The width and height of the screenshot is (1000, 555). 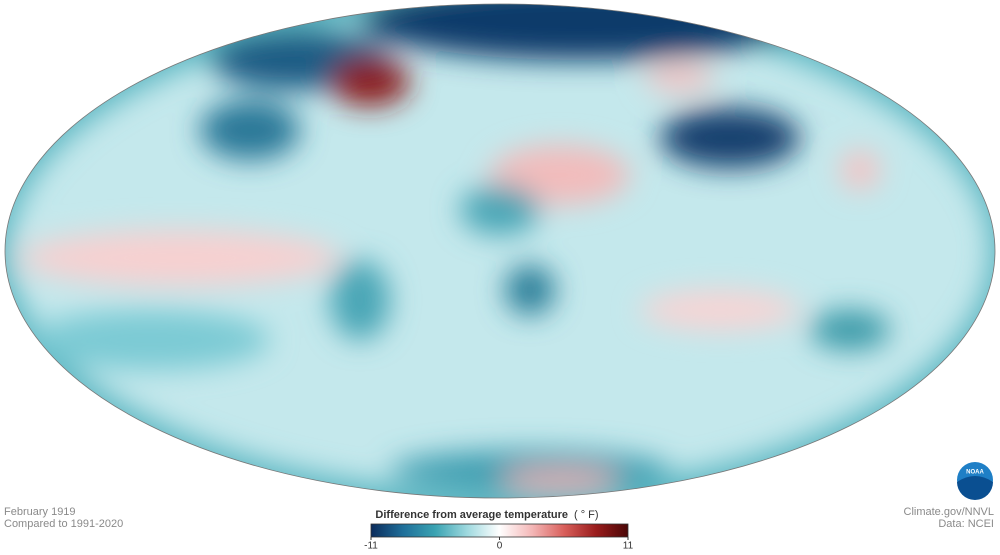 What do you see at coordinates (471, 515) in the screenshot?
I see `legend-title: Difference from average temperature` at bounding box center [471, 515].